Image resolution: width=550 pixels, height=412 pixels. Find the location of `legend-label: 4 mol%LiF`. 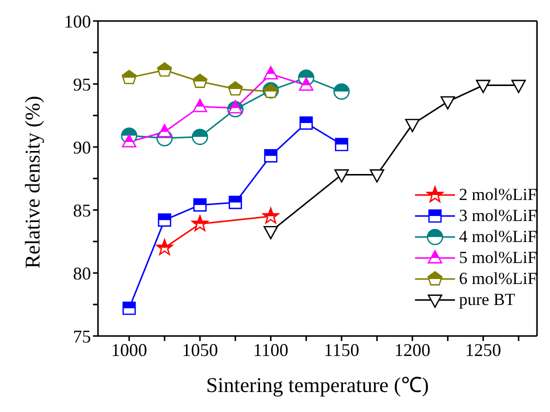

legend-label: 4 mol%LiF is located at coordinates (498, 236).